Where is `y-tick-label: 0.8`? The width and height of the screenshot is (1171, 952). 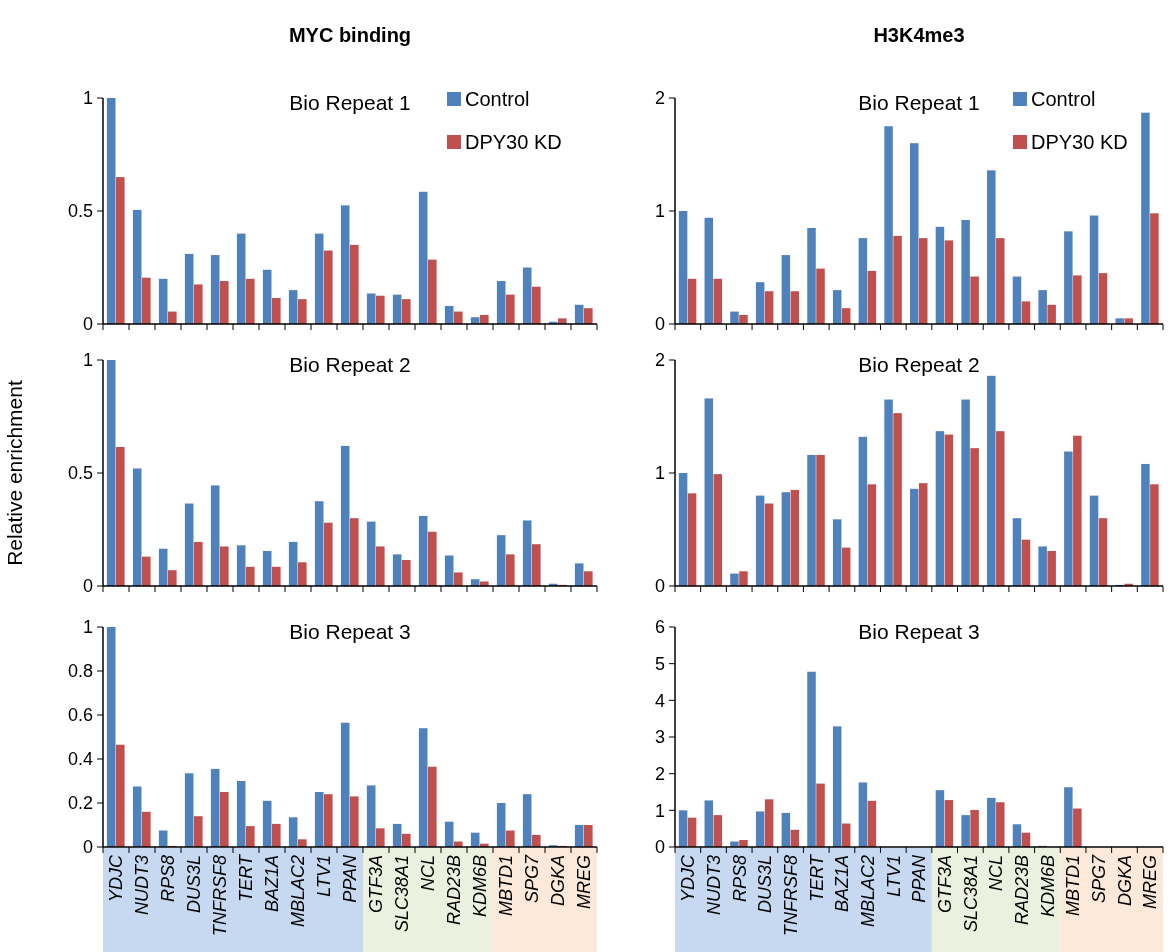
y-tick-label: 0.8 is located at coordinates (80, 671).